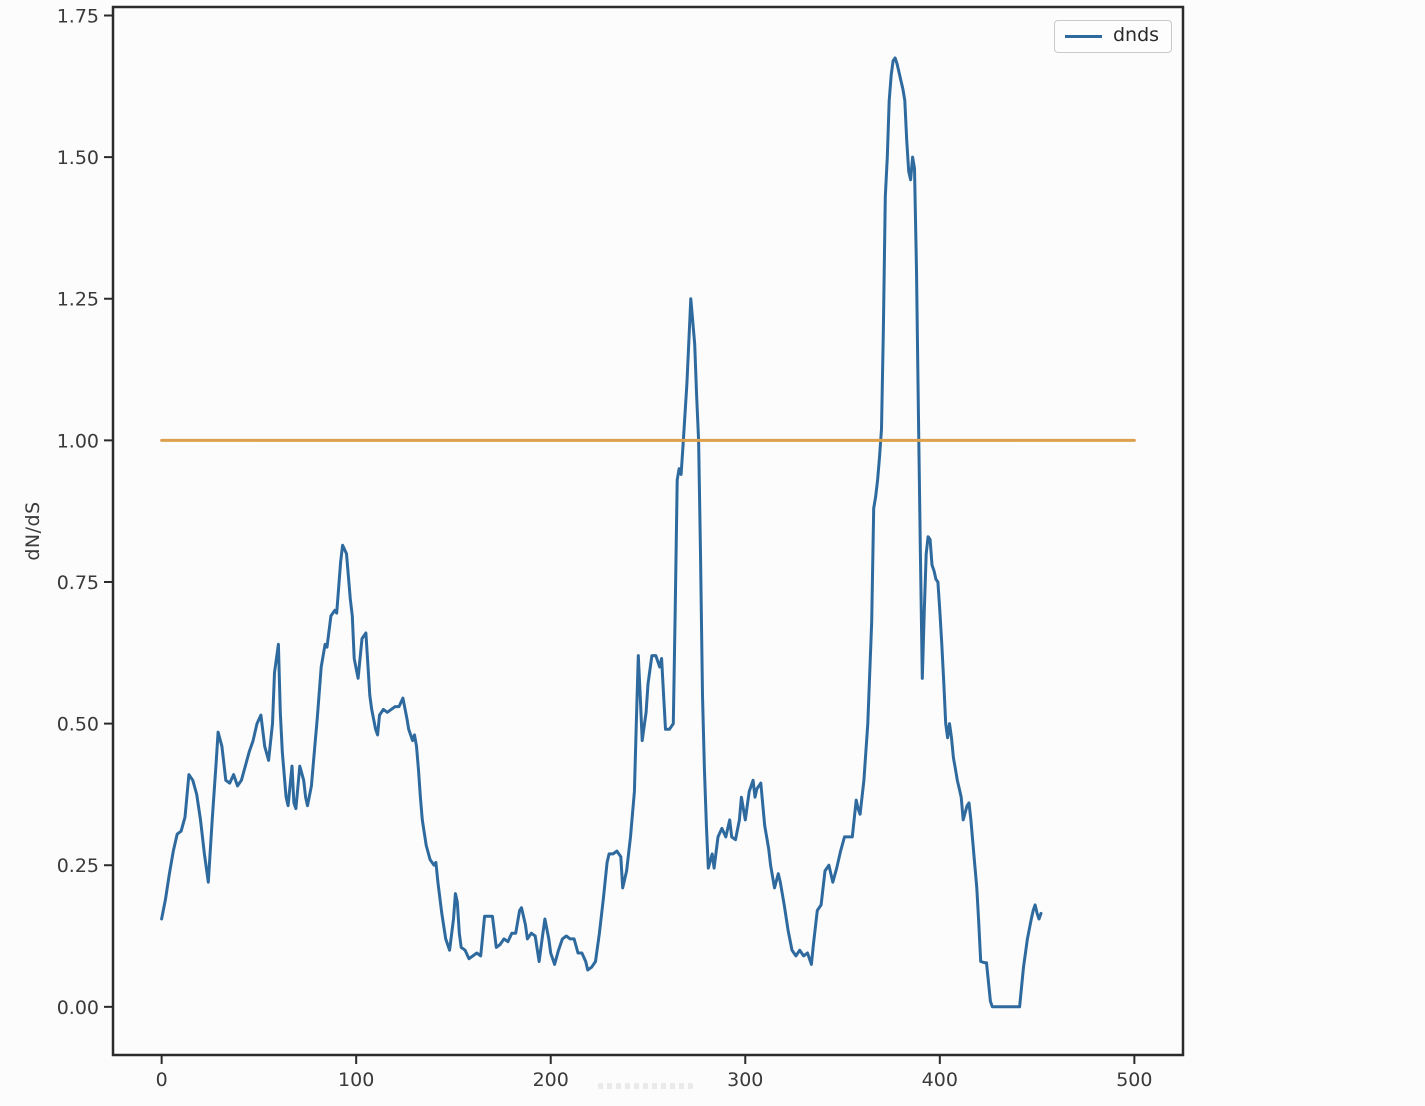 The image size is (1425, 1106). What do you see at coordinates (1083, 36) in the screenshot?
I see `legend-line-sample` at bounding box center [1083, 36].